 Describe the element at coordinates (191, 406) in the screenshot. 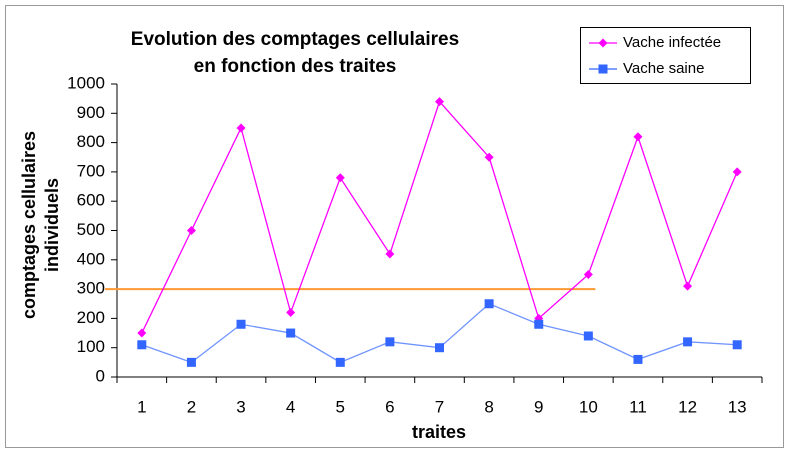

I see `x-tick-label: 2` at that location.